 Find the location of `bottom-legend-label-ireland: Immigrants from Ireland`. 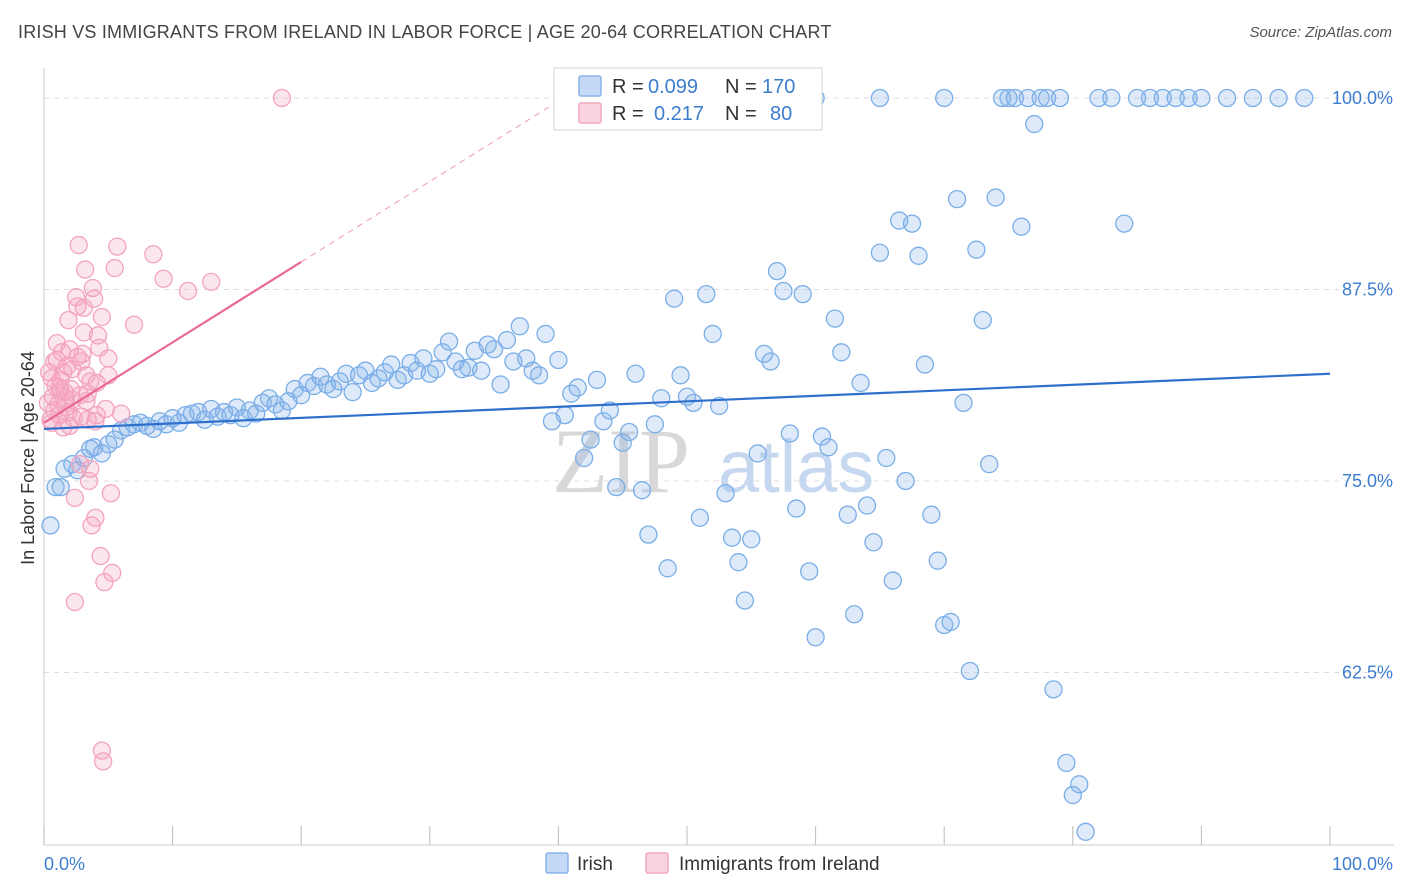

bottom-legend-label-ireland: Immigrants from Ireland is located at coordinates (779, 864).